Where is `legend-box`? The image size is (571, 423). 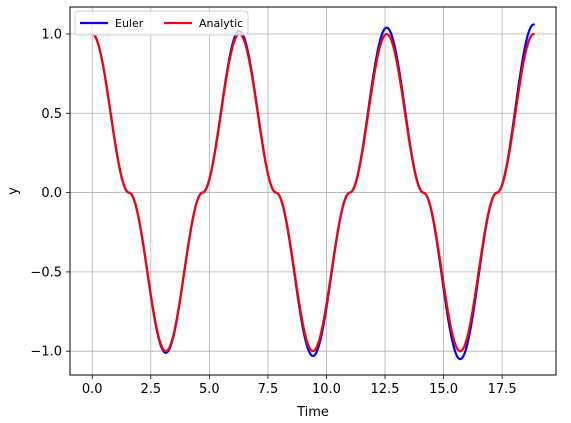 legend-box is located at coordinates (161, 23).